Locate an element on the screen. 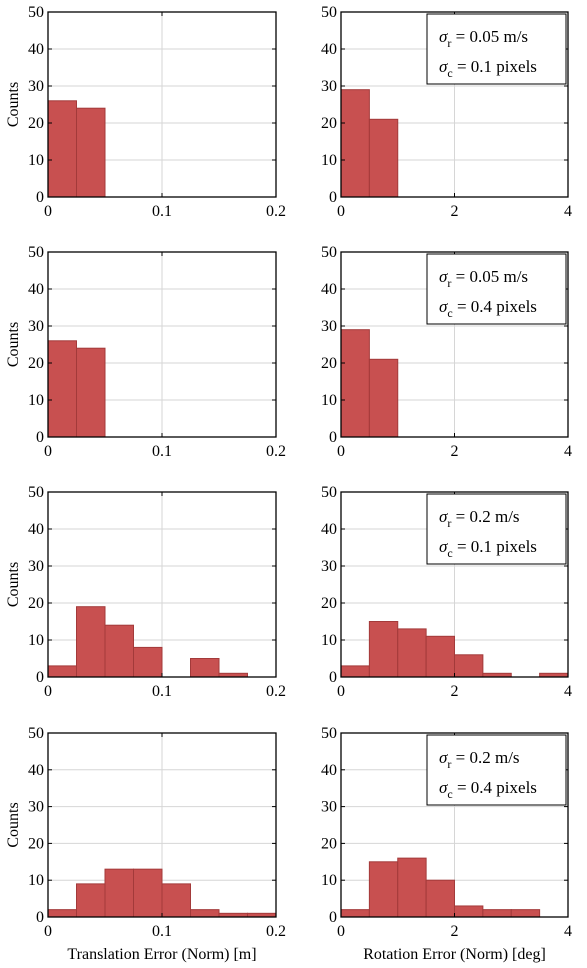  legend-box: σr = 0.05 m/sσc = 0.1 pixels is located at coordinates (496, 49).